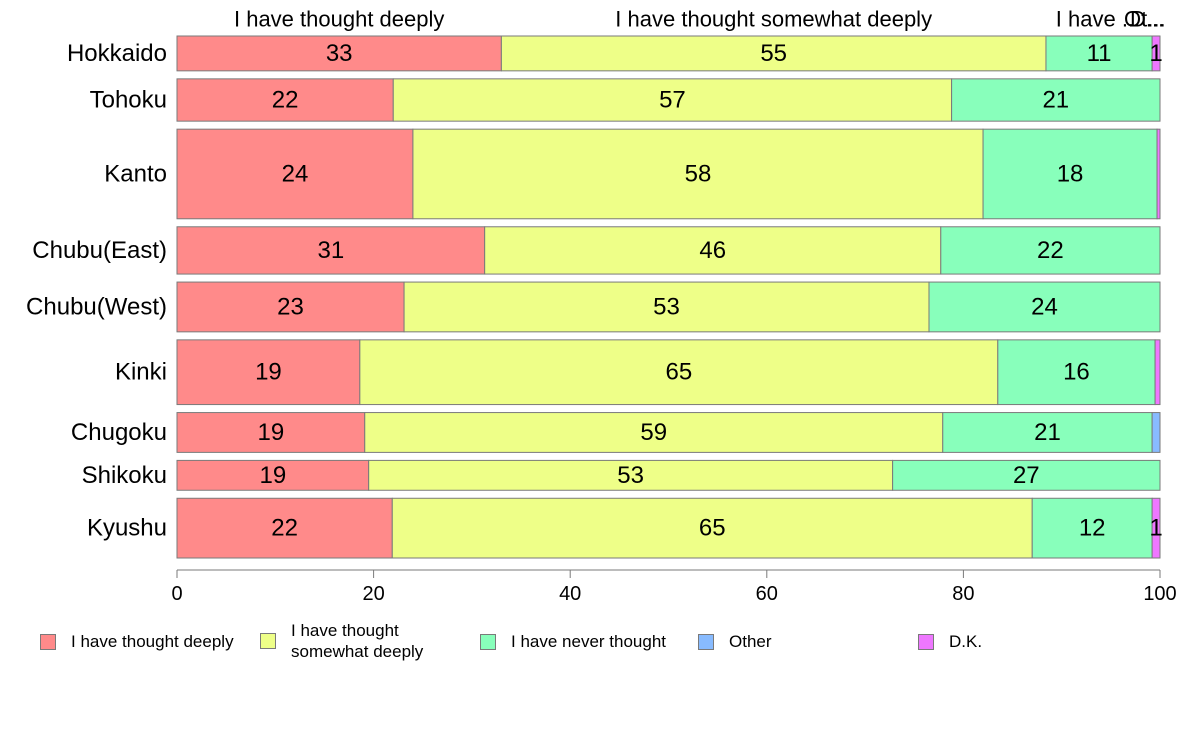 This screenshot has width=1188, height=736. Describe the element at coordinates (141, 372) in the screenshot. I see `category-label-kinki: Kinki` at that location.